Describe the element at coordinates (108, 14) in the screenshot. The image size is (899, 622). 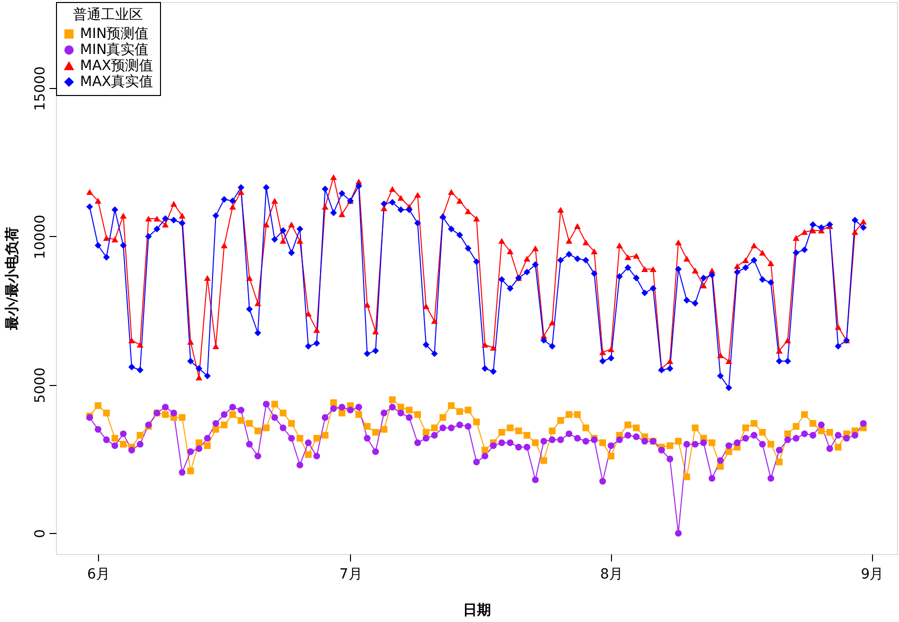
I see `legend-title: 普通工业区` at that location.